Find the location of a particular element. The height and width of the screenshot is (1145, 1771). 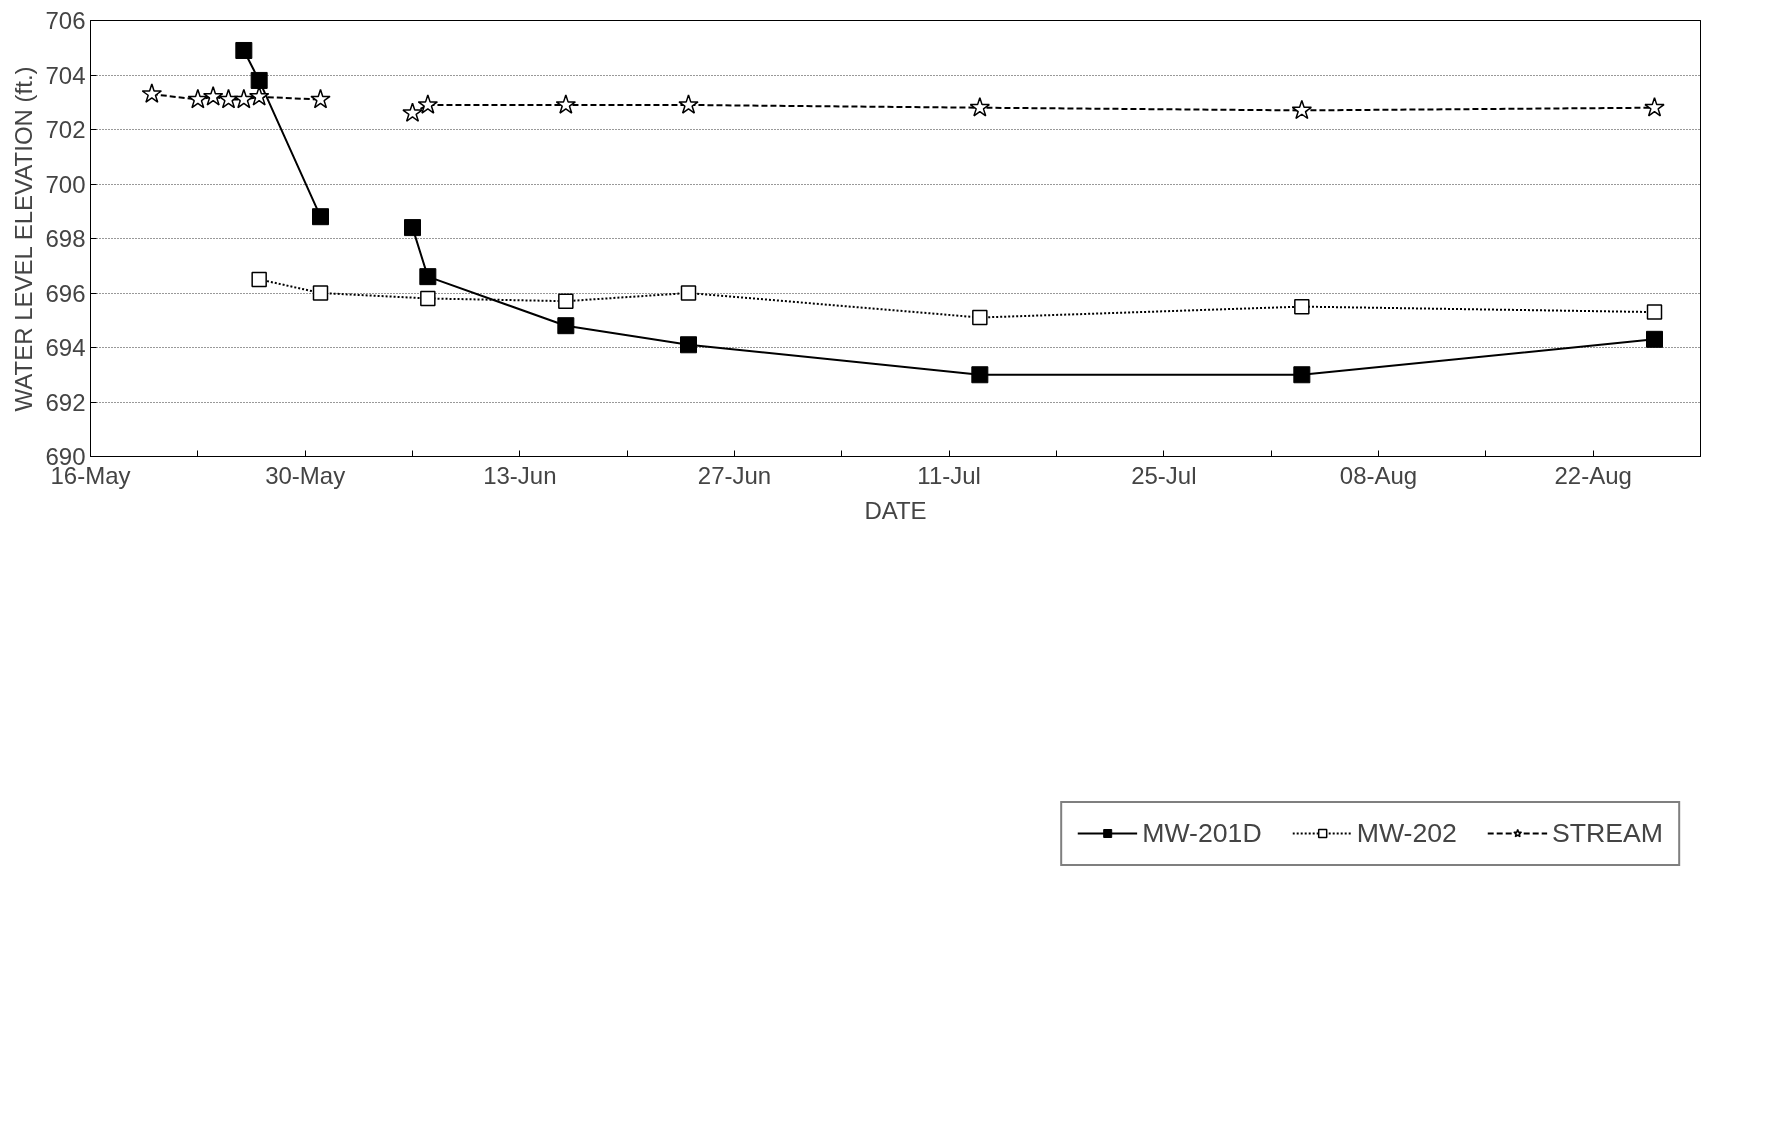

x-tick-label: 11-Jul is located at coordinates (949, 475).